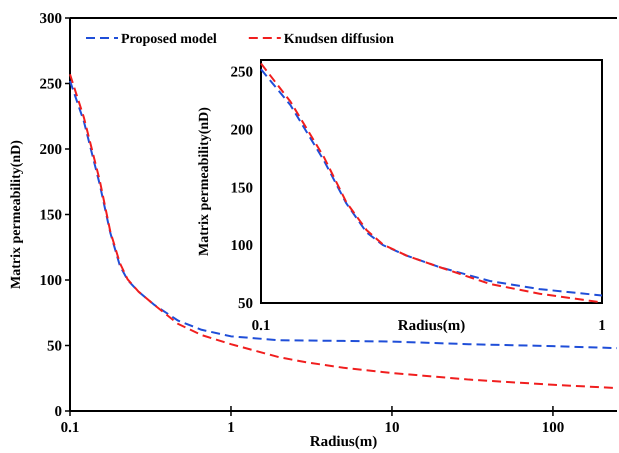 This screenshot has height=453, width=619. I want to click on y-tick-label: 300, so click(51, 19).